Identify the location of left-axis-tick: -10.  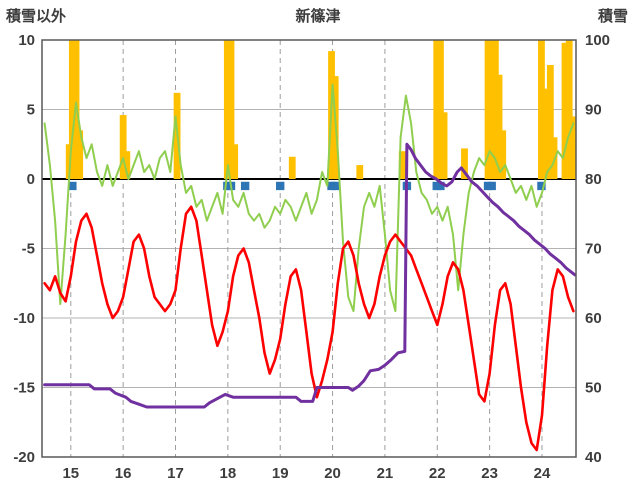
(24, 318).